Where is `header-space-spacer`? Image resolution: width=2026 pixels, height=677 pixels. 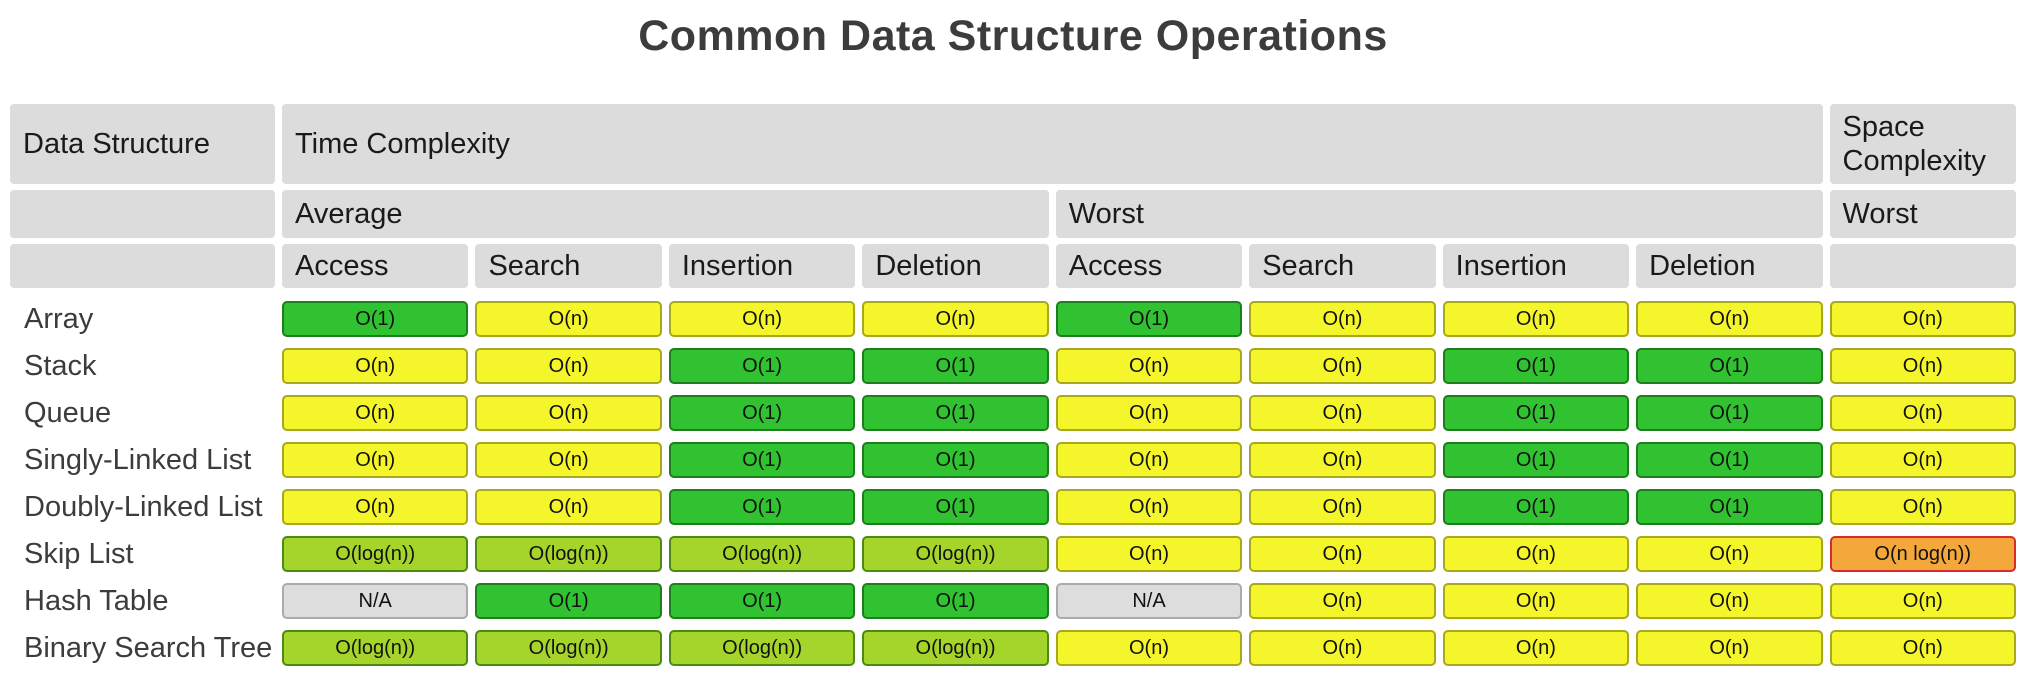 header-space-spacer is located at coordinates (1922, 266).